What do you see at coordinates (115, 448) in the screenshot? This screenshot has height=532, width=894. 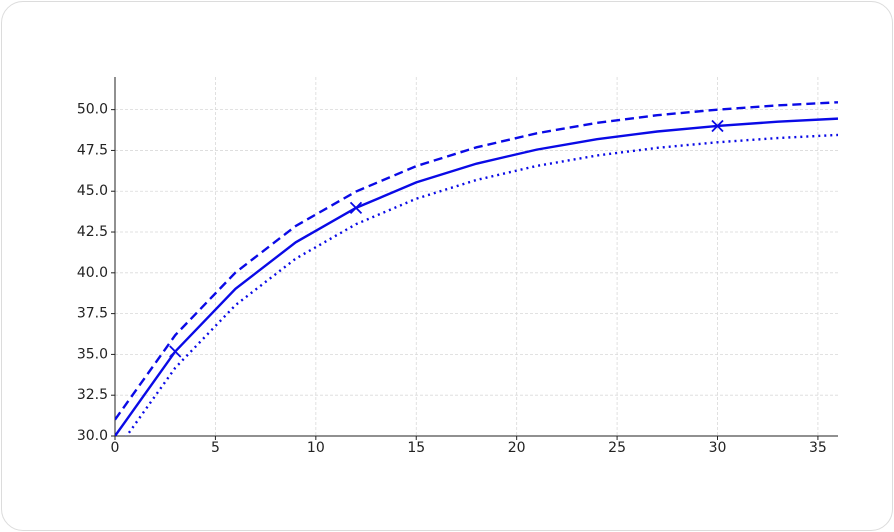 I see `x-tick-label: 0` at bounding box center [115, 448].